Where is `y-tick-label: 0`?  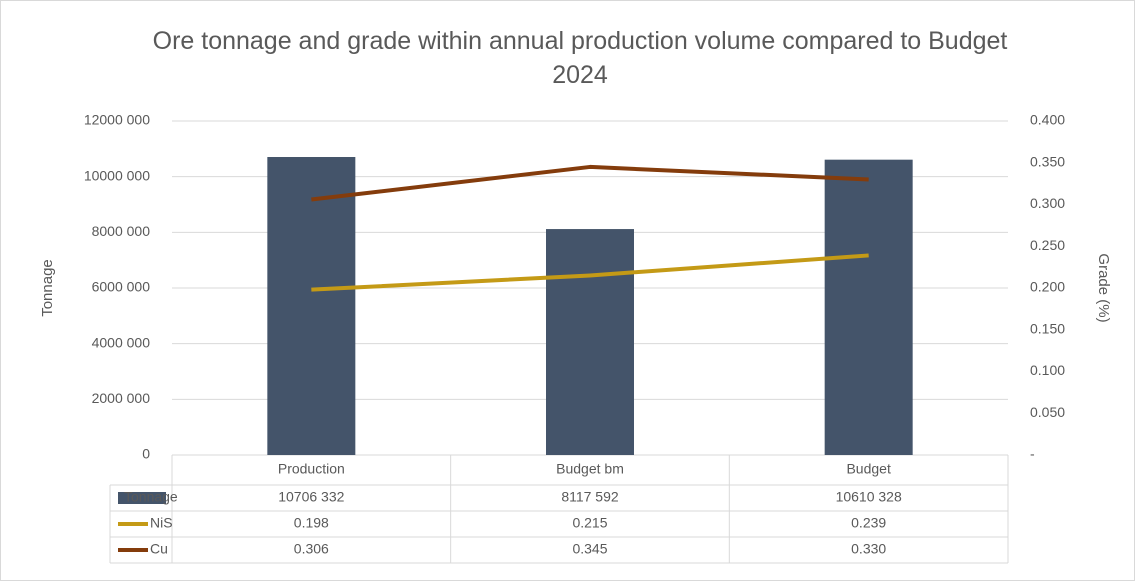
y-tick-label: 0 is located at coordinates (146, 454).